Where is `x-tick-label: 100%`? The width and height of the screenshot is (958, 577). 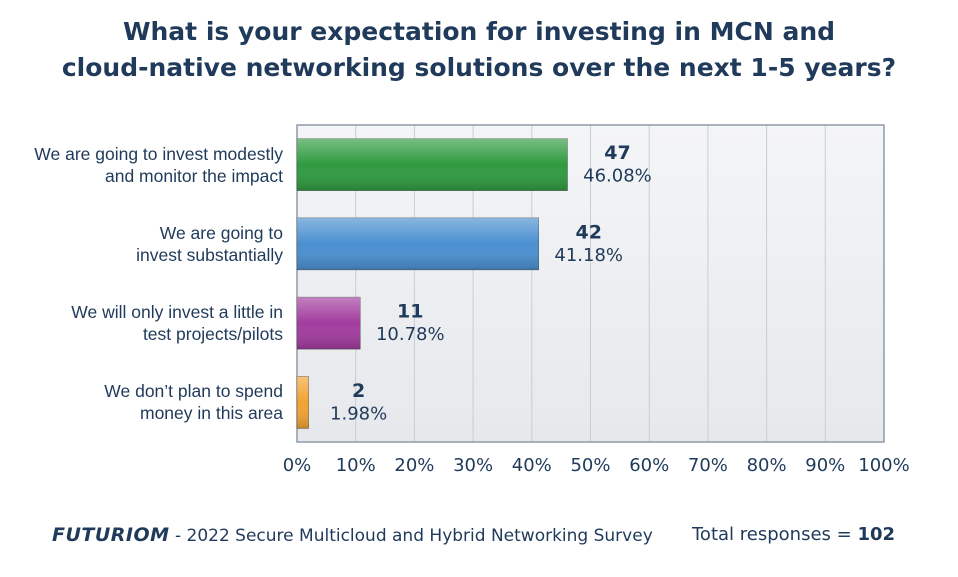
x-tick-label: 100% is located at coordinates (883, 465).